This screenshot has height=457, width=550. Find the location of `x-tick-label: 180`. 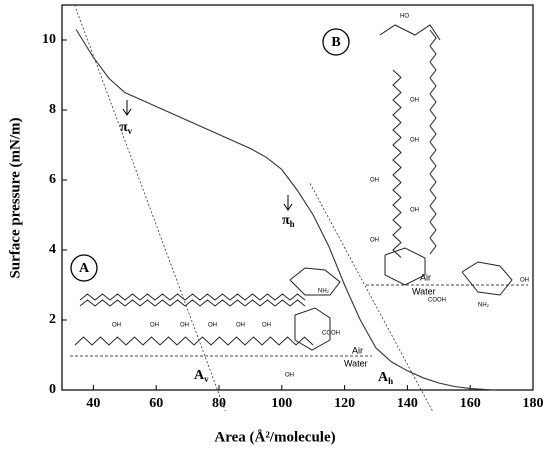

x-tick-label: 180 is located at coordinates (533, 403).